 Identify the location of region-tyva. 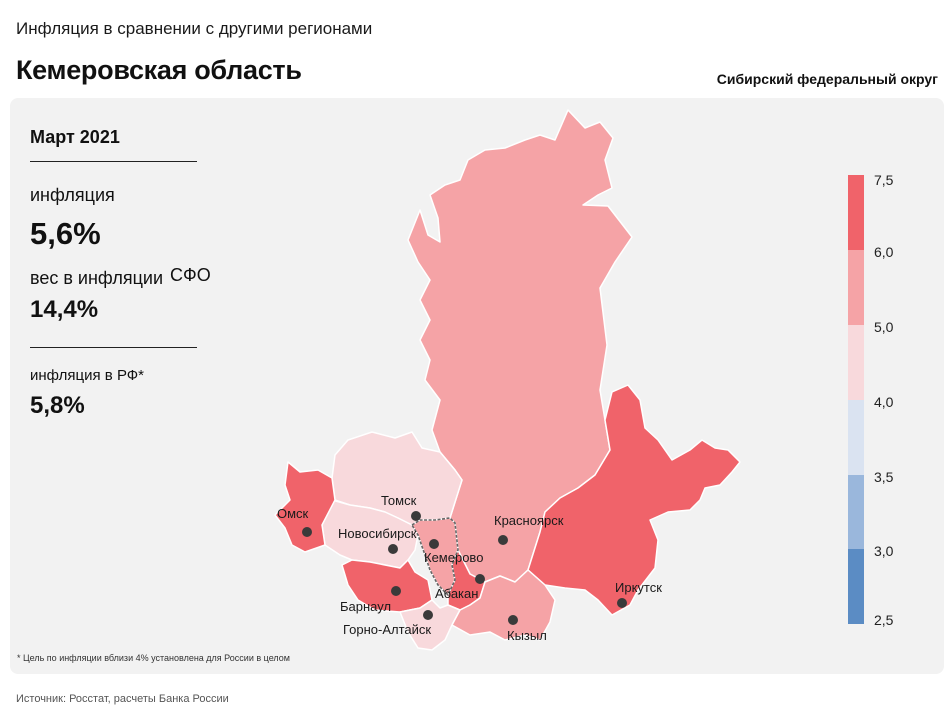
(503, 605).